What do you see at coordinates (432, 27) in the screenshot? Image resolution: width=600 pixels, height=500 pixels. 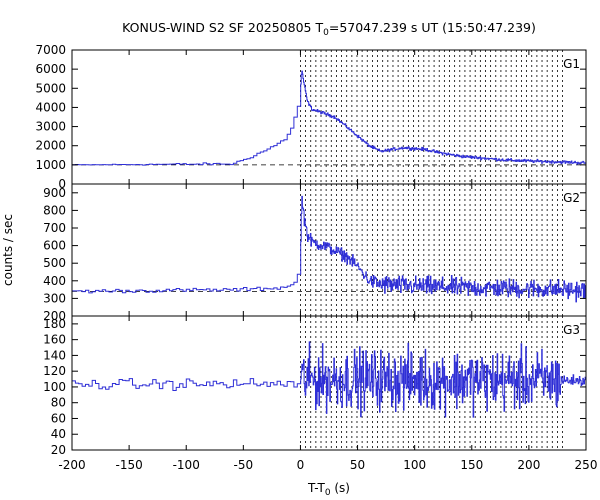 I see `chart-title-rest: =57047.239 s UT (15:50:47.239)` at bounding box center [432, 27].